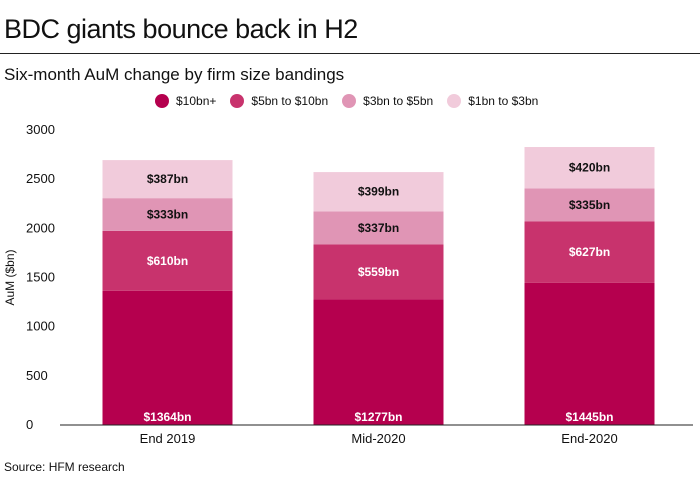  What do you see at coordinates (350, 53) in the screenshot?
I see `title-divider` at bounding box center [350, 53].